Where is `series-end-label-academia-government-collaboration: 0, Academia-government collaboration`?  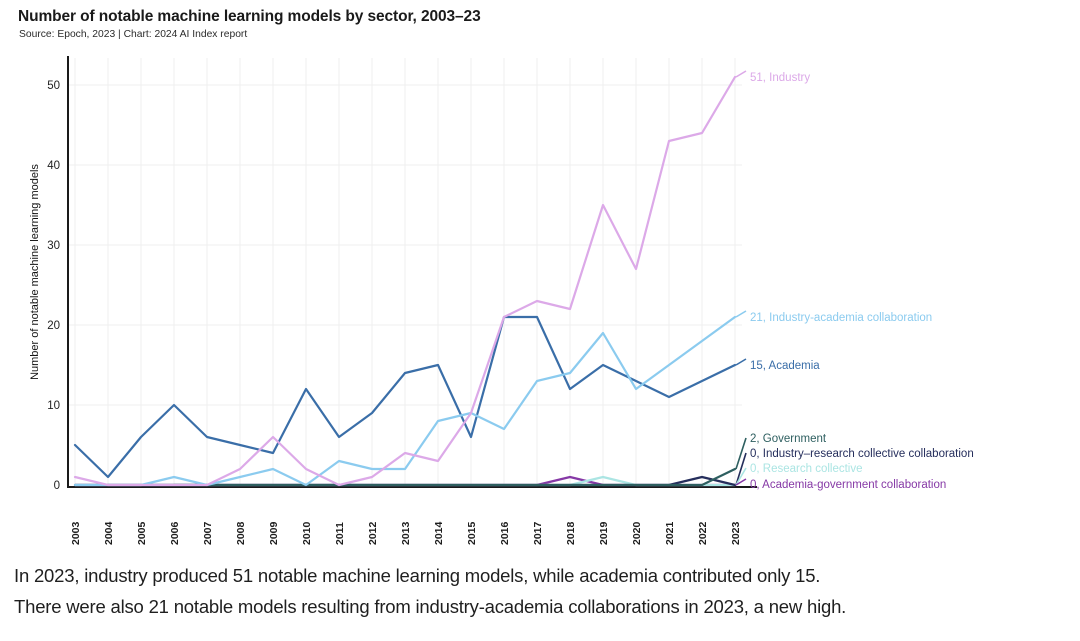 series-end-label-academia-government-collaboration: 0, Academia-government collaboration is located at coordinates (848, 485).